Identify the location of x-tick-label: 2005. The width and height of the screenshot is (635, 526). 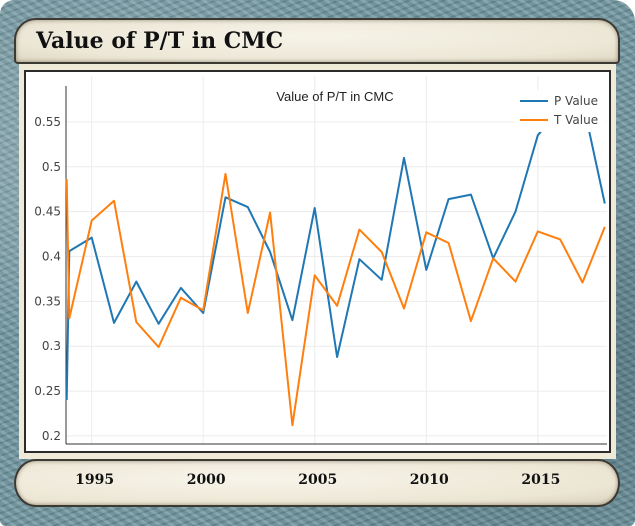
(318, 480).